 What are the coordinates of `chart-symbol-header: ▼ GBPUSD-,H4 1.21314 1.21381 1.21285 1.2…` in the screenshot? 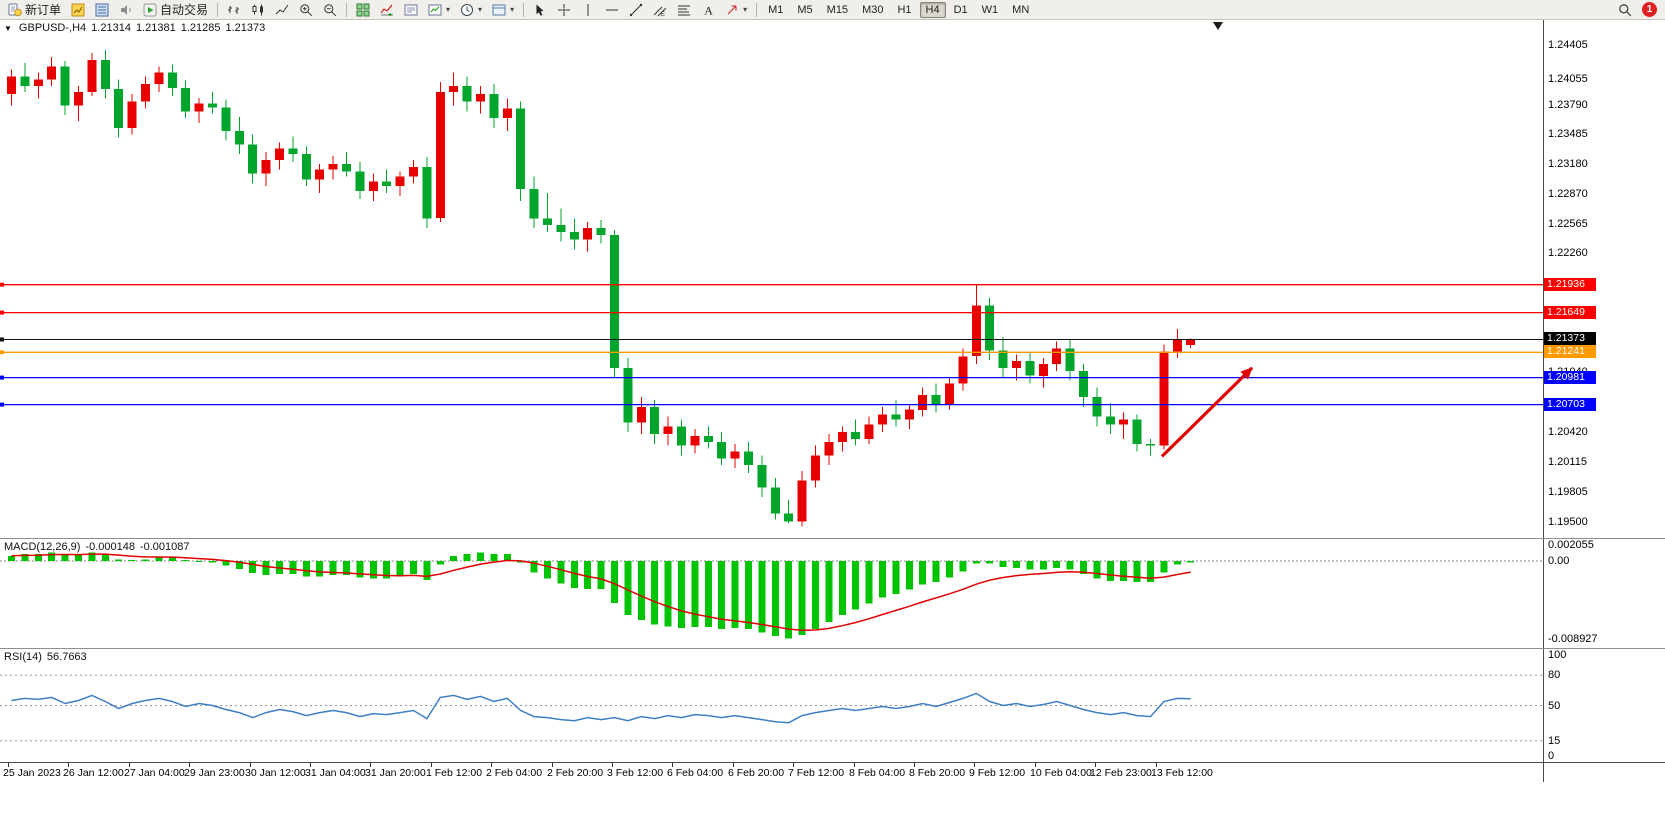 It's located at (134, 28).